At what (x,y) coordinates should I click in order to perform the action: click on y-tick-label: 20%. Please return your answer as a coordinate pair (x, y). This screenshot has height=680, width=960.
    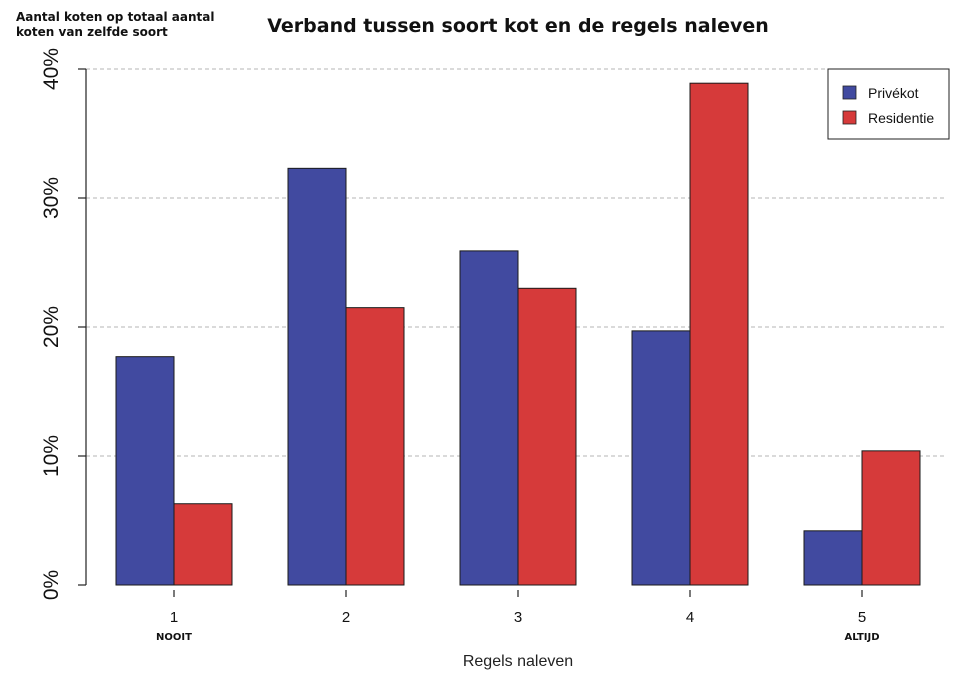
    Looking at the image, I should click on (51, 327).